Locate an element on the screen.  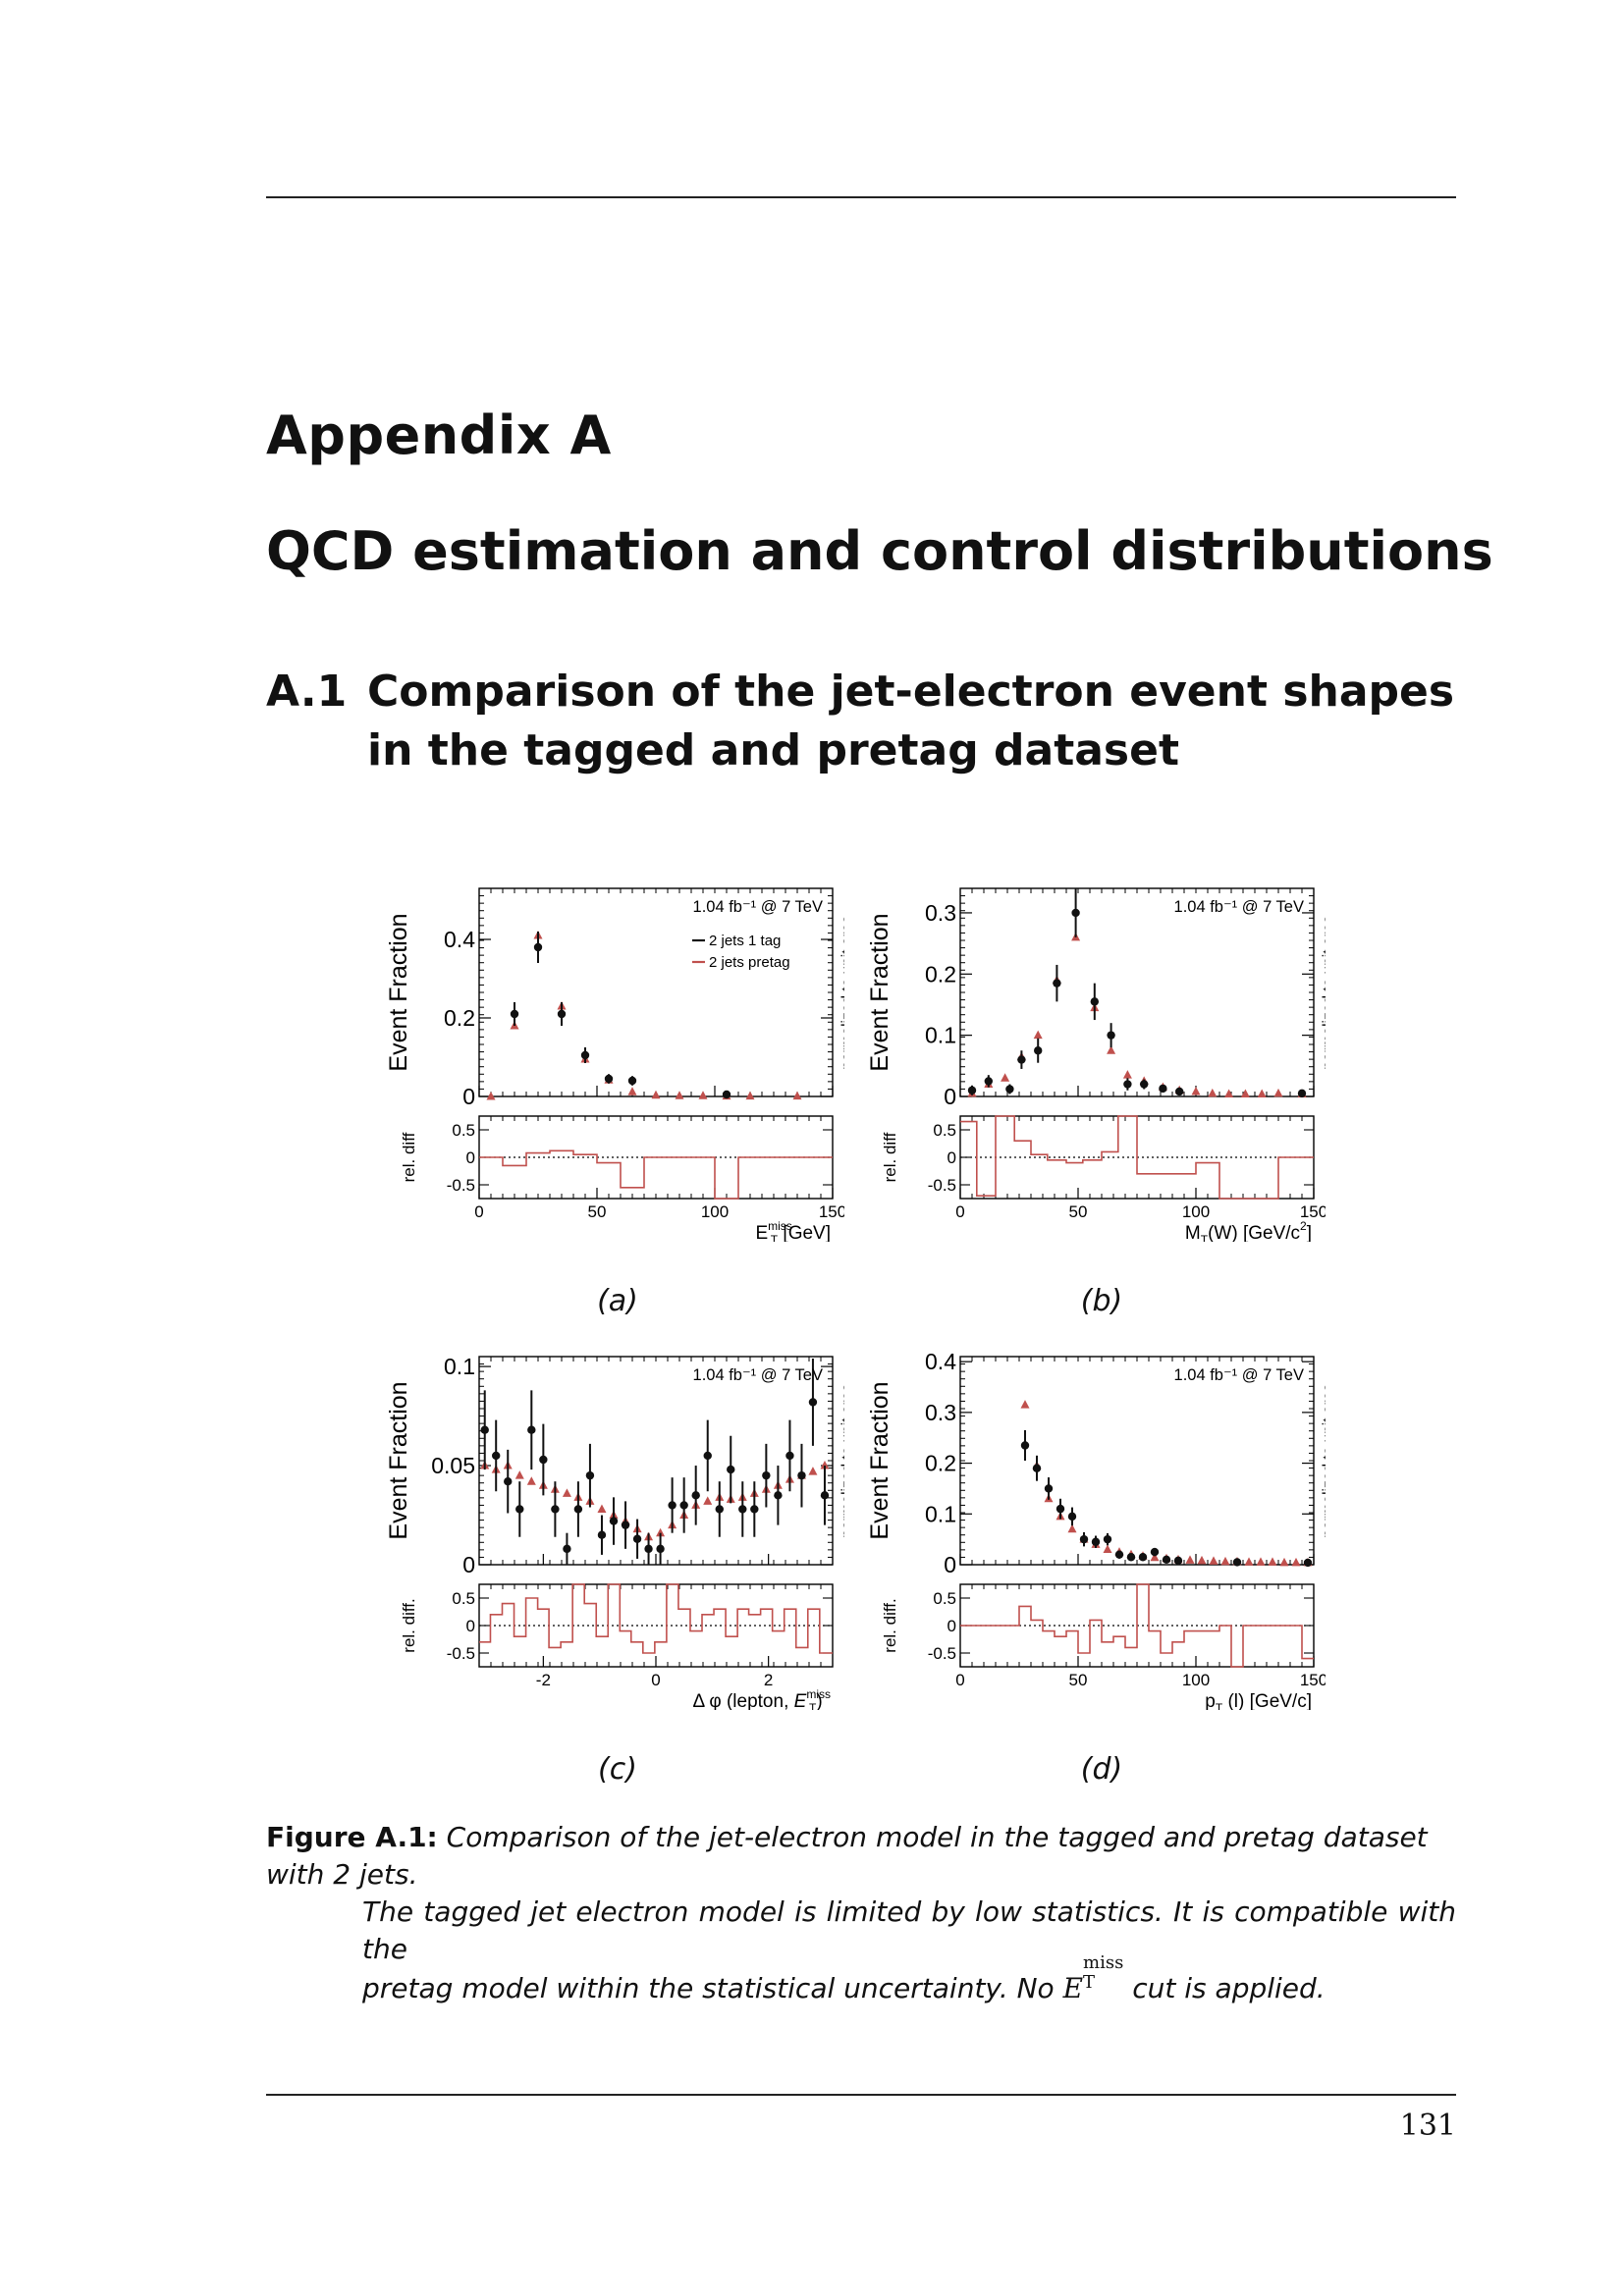
math-base: E is located at coordinates (1073, 1988).